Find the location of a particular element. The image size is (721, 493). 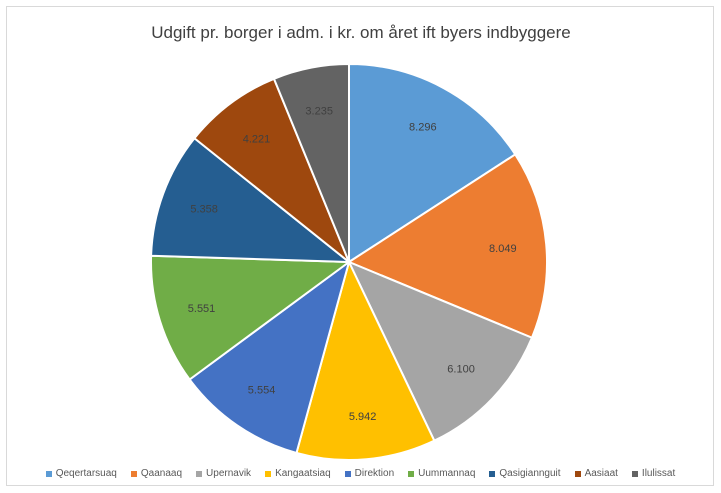

data-label-direktion: 5.554 is located at coordinates (262, 390).